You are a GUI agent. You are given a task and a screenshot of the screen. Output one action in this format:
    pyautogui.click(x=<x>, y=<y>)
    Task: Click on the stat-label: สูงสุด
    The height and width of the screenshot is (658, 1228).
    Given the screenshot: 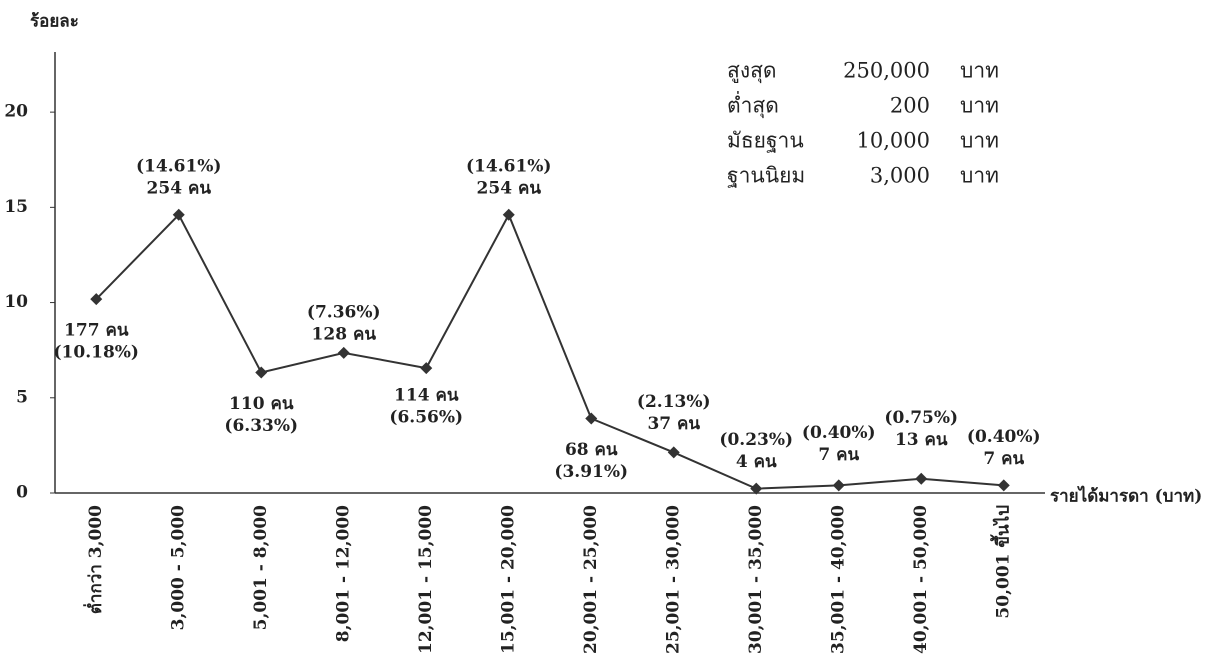 What is the action you would take?
    pyautogui.click(x=752, y=71)
    